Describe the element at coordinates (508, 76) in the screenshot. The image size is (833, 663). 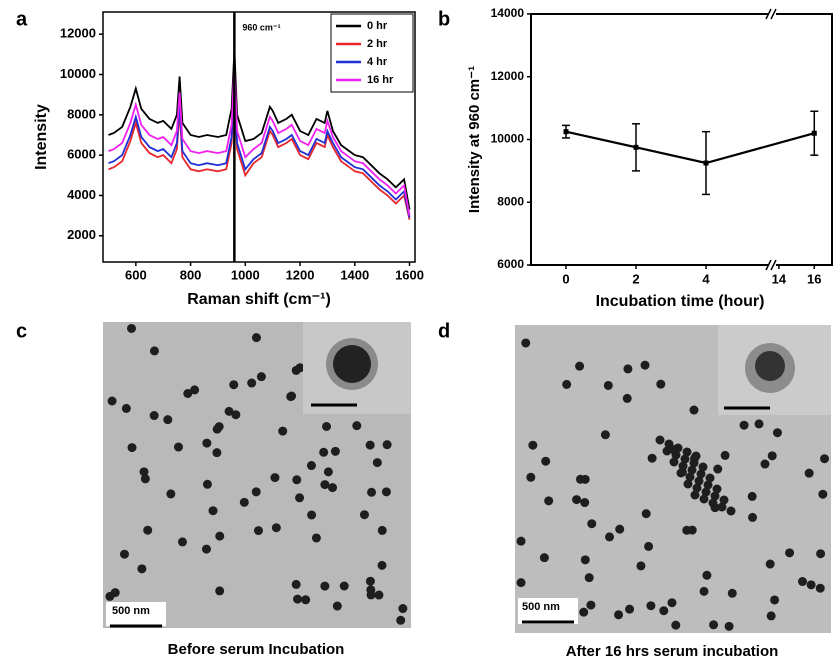
I see `y-tick-label: 12000` at that location.